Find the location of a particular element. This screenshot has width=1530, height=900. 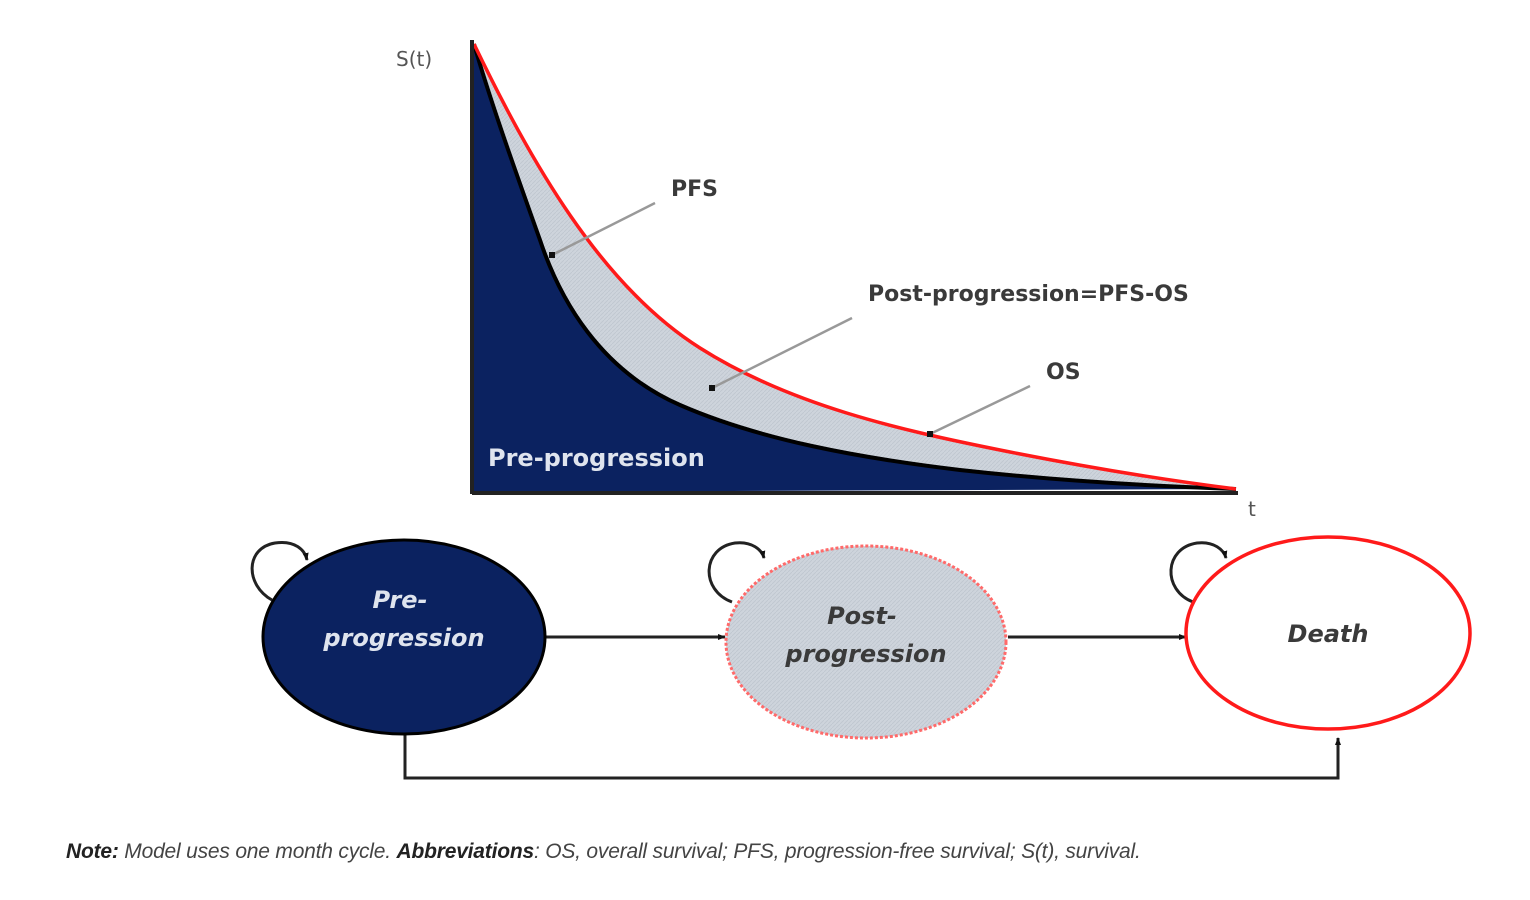

state-death-label: Death is located at coordinates (1328, 634).